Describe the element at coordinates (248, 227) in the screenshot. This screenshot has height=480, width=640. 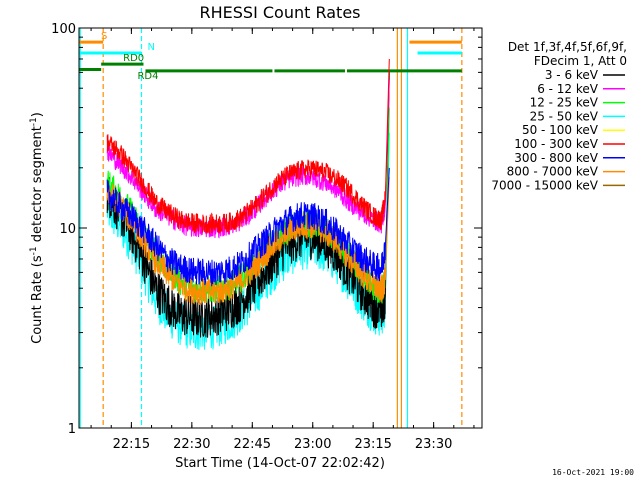
I see `series-line-300-800kev` at that location.